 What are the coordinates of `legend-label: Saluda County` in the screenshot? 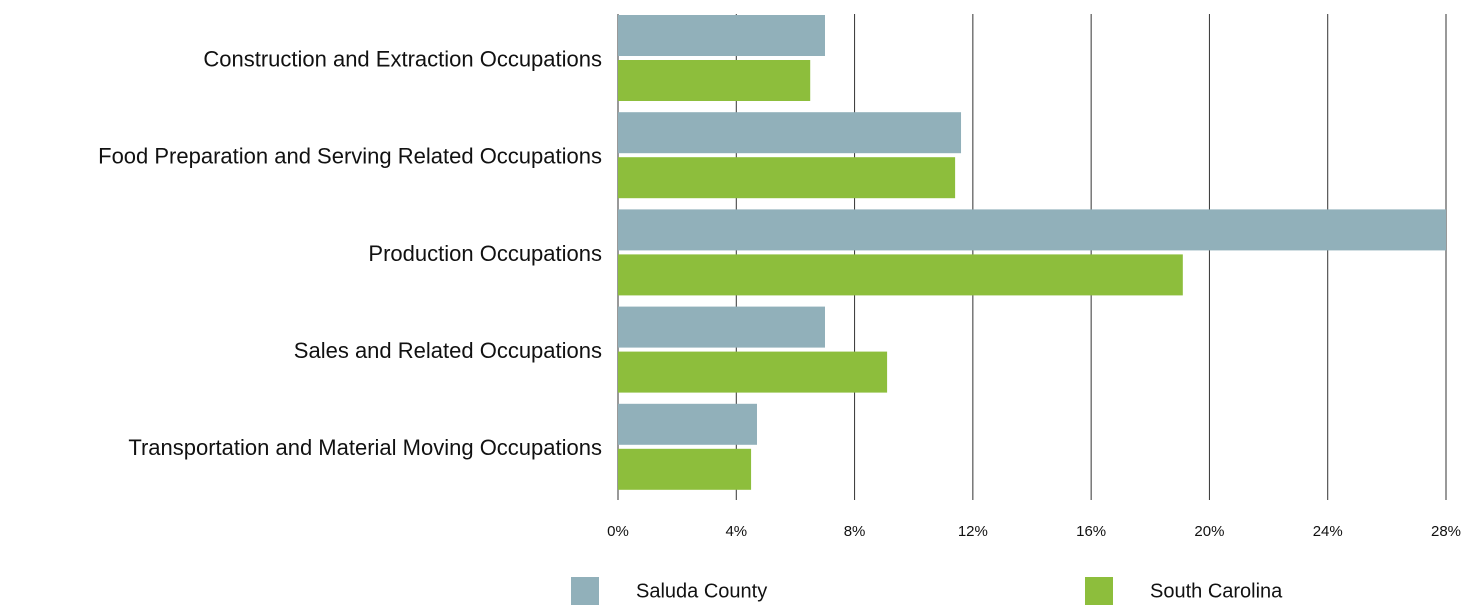 It's located at (701, 591).